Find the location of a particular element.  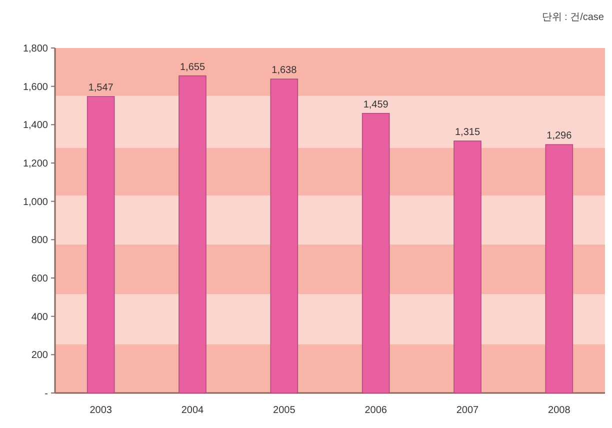

x-tick-label: 2006 is located at coordinates (376, 410).